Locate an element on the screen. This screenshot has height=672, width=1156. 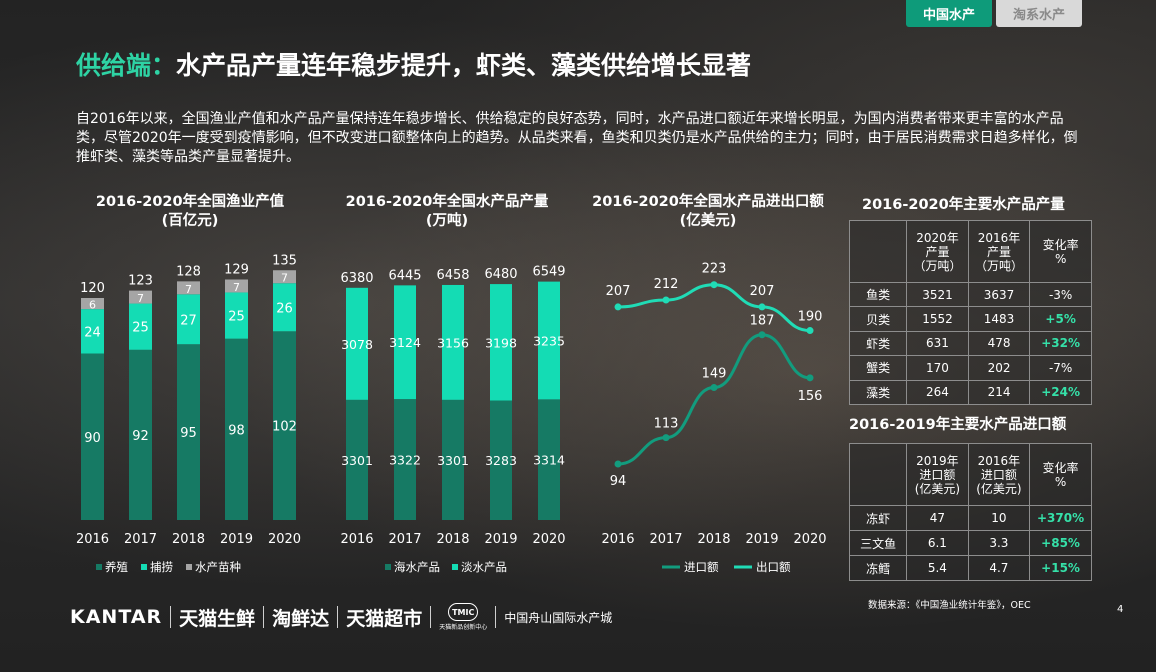
value-cell: 47 is located at coordinates (937, 518).